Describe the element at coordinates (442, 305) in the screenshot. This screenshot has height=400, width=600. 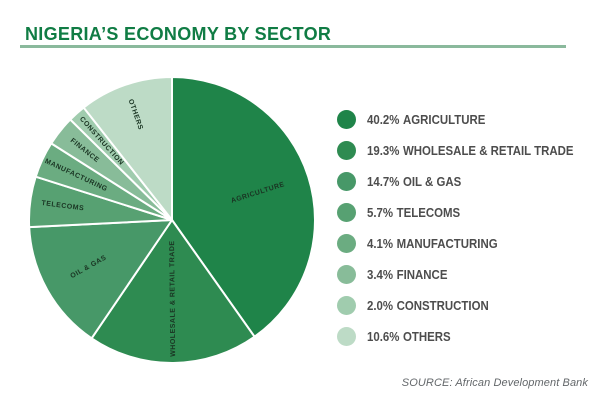
I see `legend-sector-name: CONSTRUCTION` at that location.